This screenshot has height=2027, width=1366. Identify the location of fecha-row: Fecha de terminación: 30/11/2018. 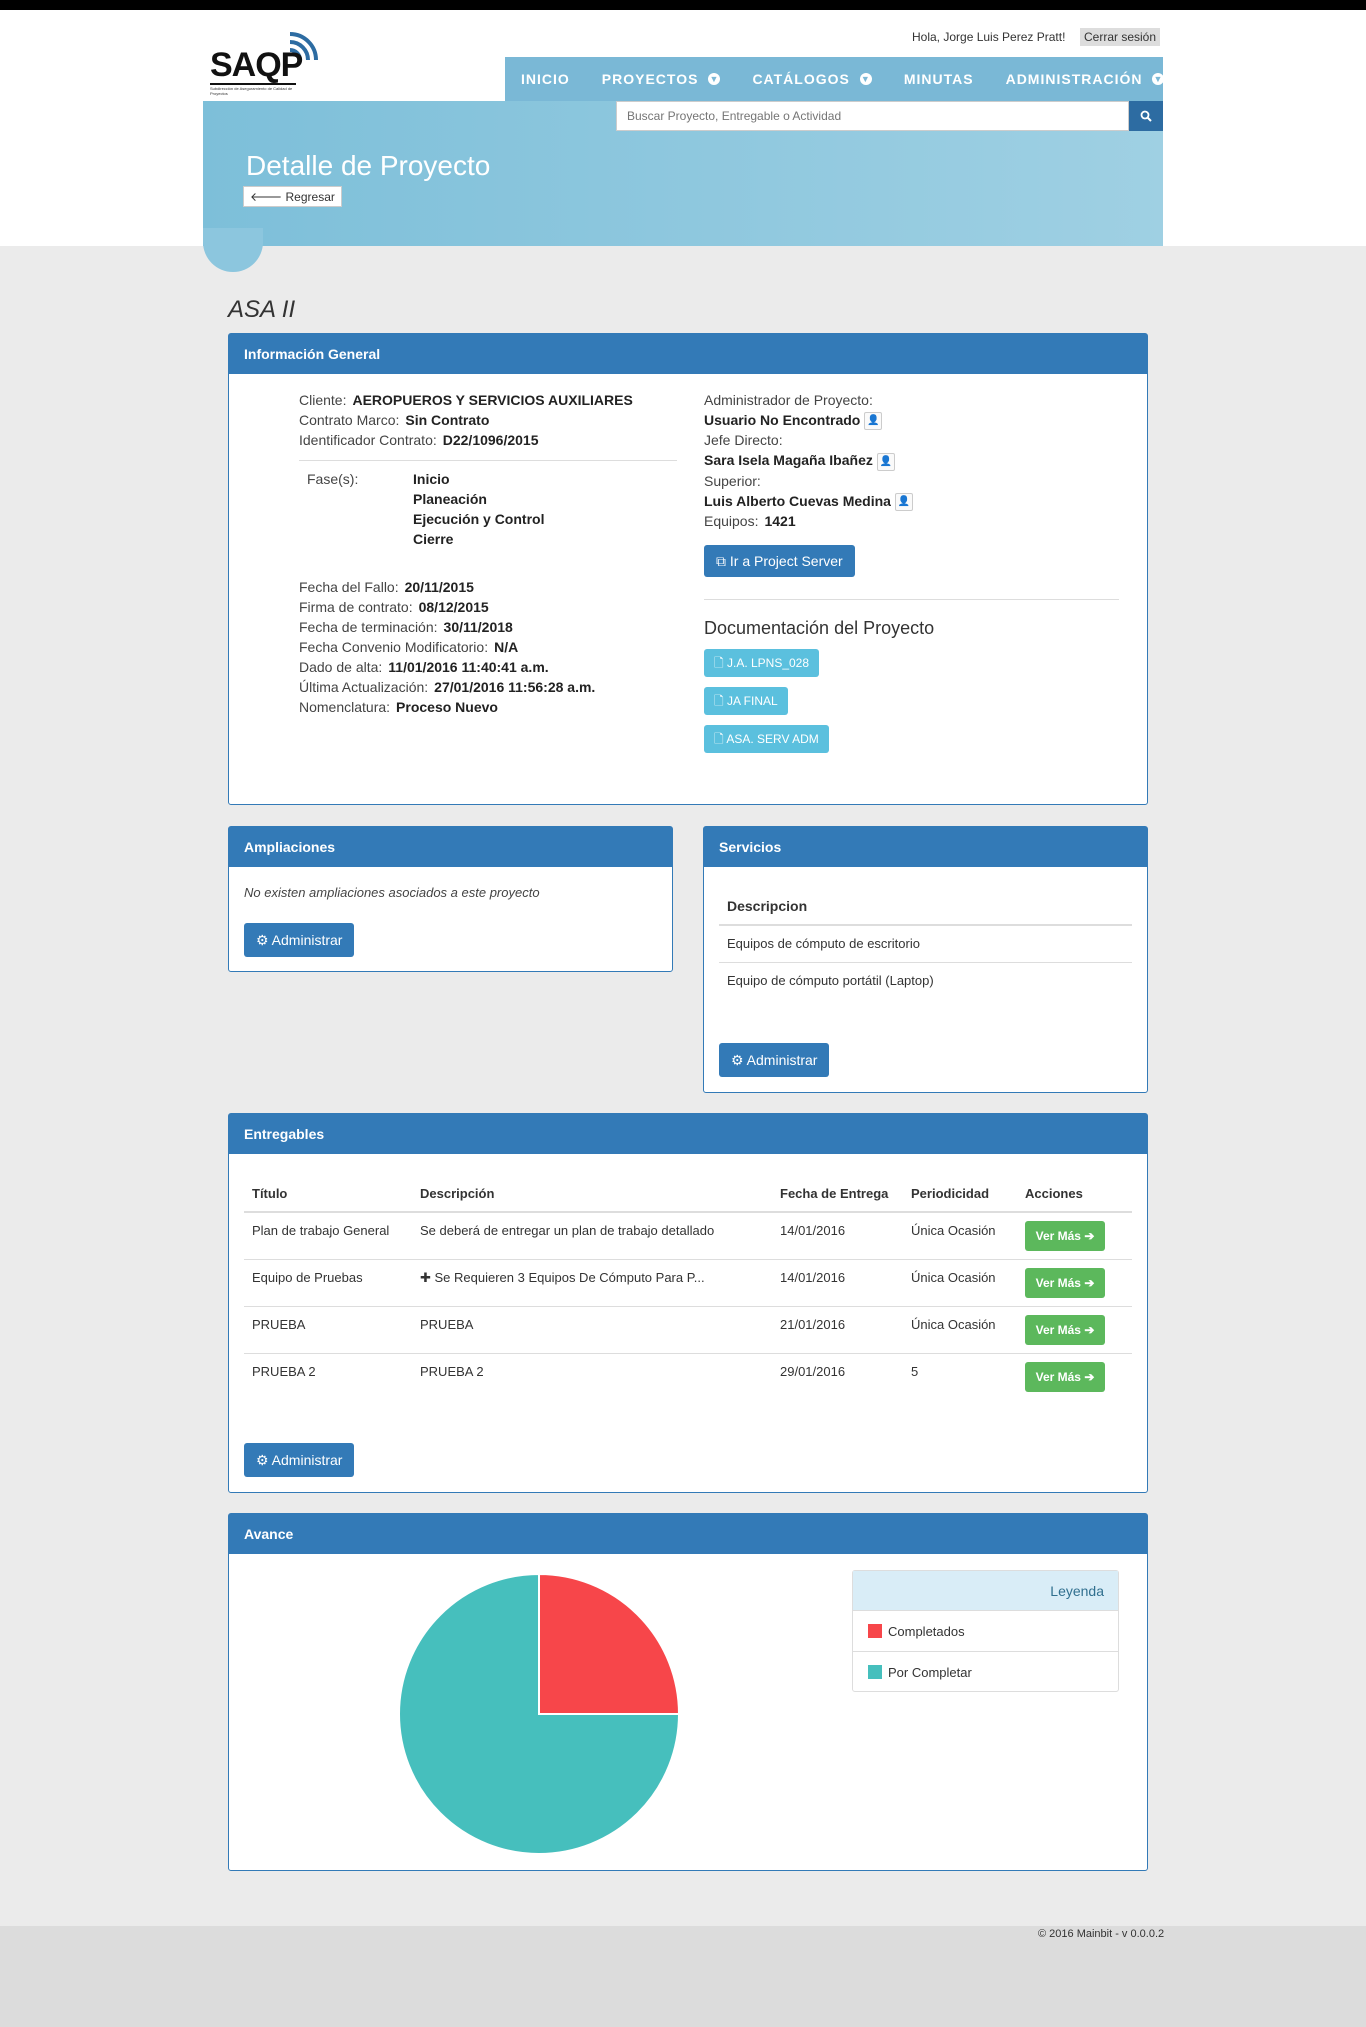
(488, 627).